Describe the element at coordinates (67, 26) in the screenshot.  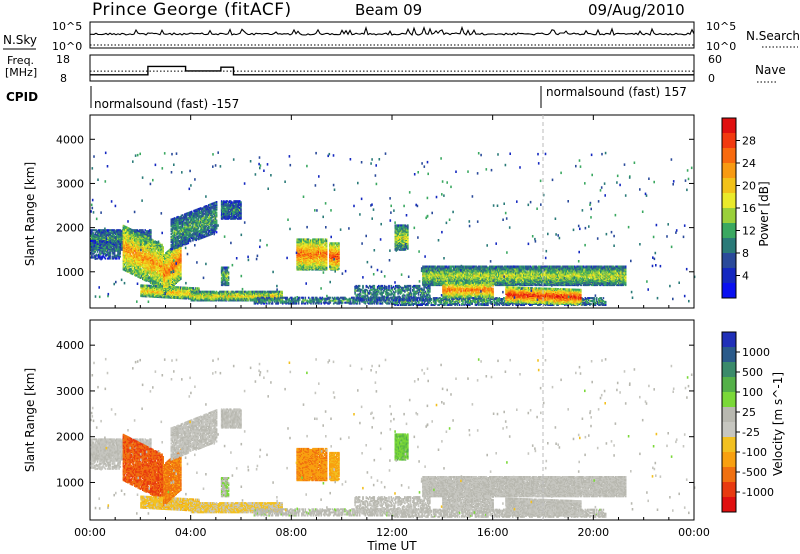
I see `nsky-tick-hi: 10^5` at that location.